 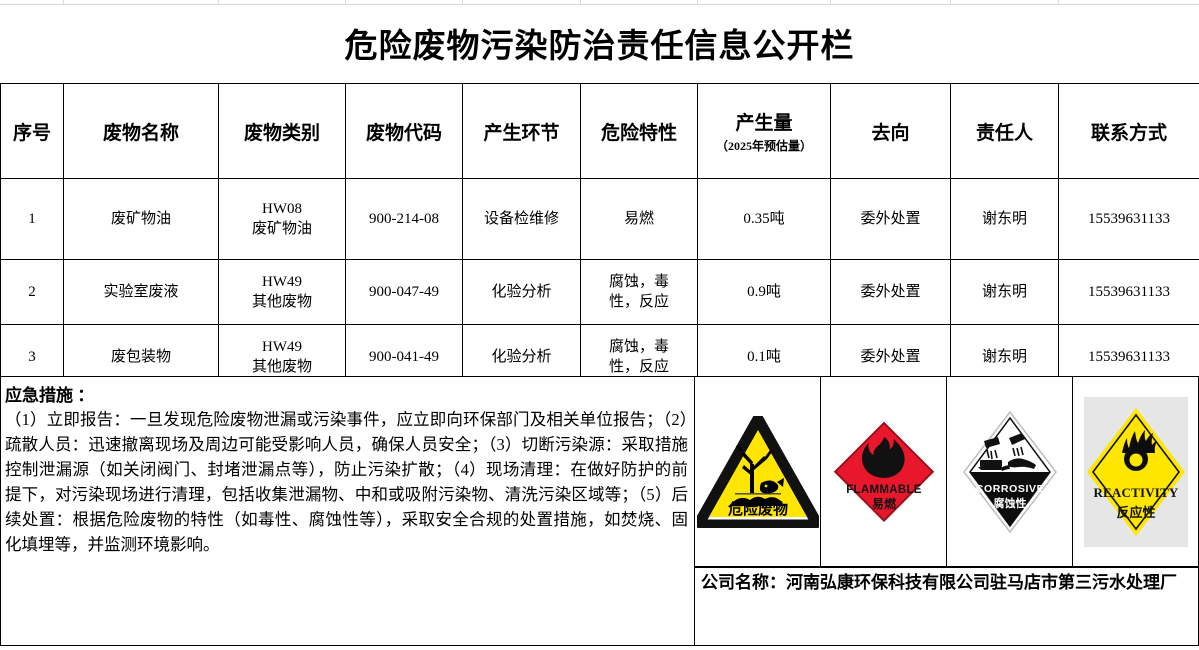 I want to click on cell-name: 实验室废液, so click(x=141, y=292).